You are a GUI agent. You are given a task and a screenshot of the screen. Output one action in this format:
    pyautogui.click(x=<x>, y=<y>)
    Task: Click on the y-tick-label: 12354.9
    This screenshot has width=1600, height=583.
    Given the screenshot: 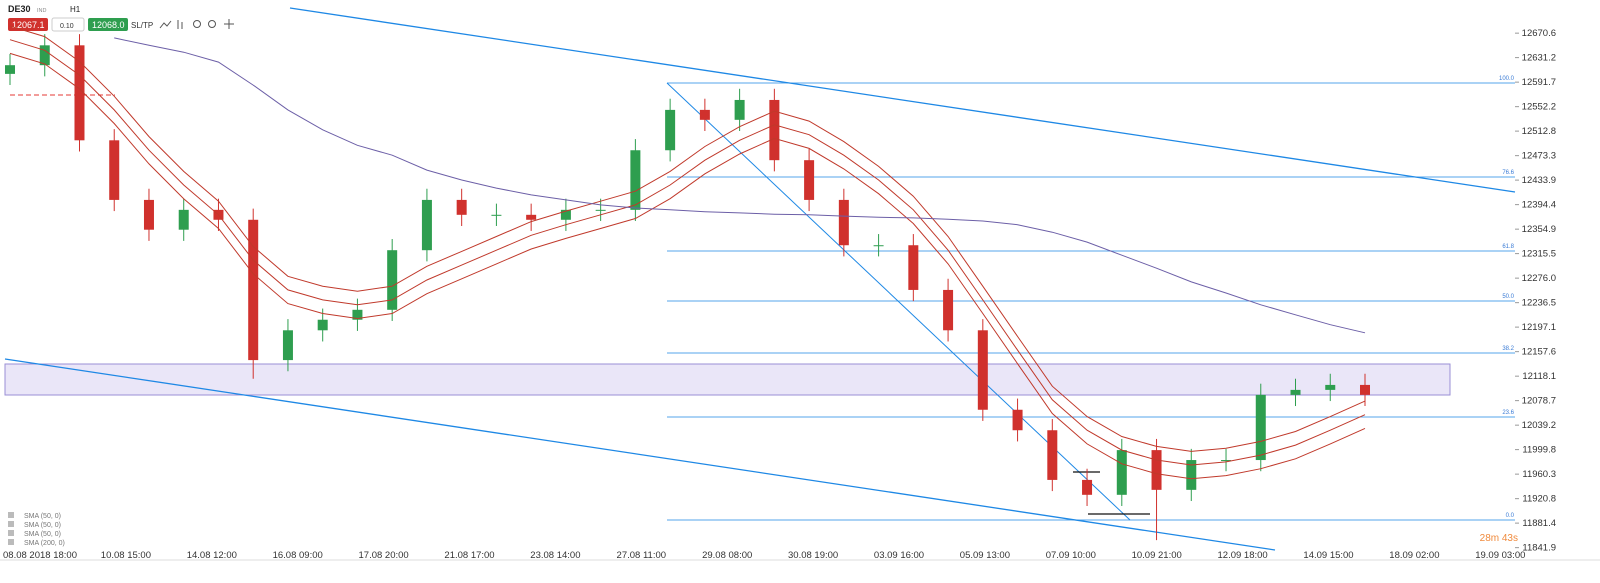 What is the action you would take?
    pyautogui.click(x=1539, y=229)
    